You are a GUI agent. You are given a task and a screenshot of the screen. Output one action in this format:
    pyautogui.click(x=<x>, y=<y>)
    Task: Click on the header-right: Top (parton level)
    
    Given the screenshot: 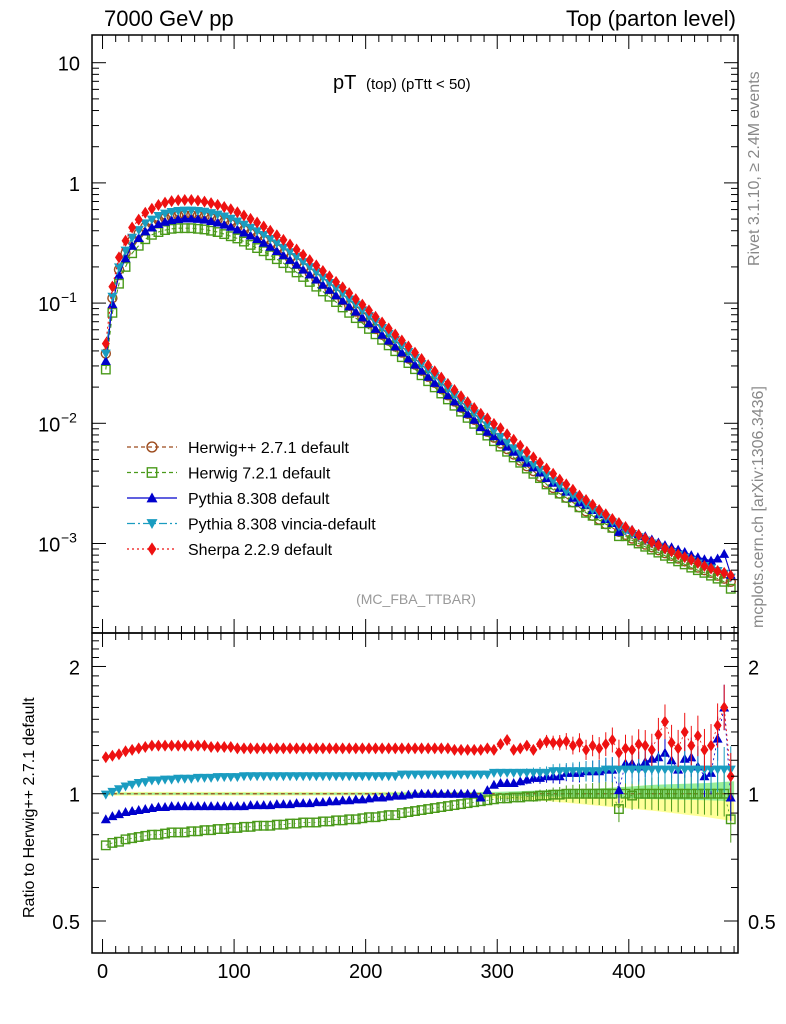 What is the action you would take?
    pyautogui.click(x=651, y=18)
    